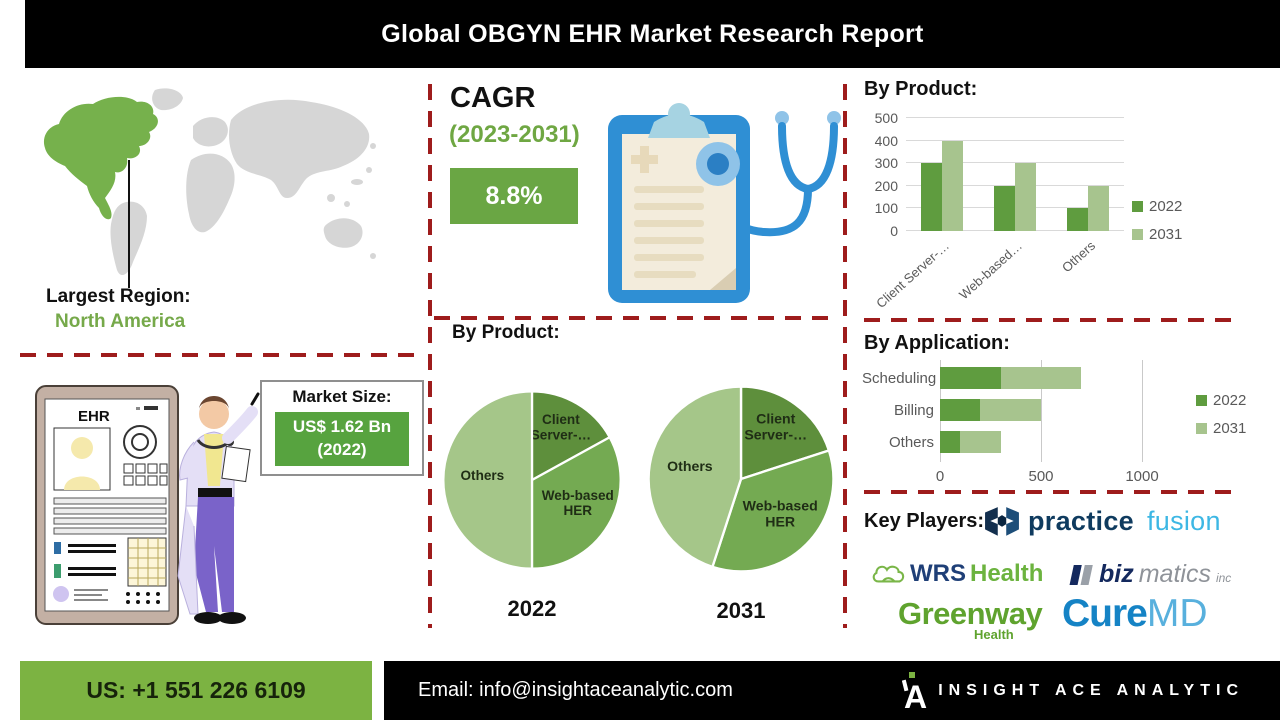 The width and height of the screenshot is (1280, 720). What do you see at coordinates (210, 193) in the screenshot?
I see `map-africa` at bounding box center [210, 193].